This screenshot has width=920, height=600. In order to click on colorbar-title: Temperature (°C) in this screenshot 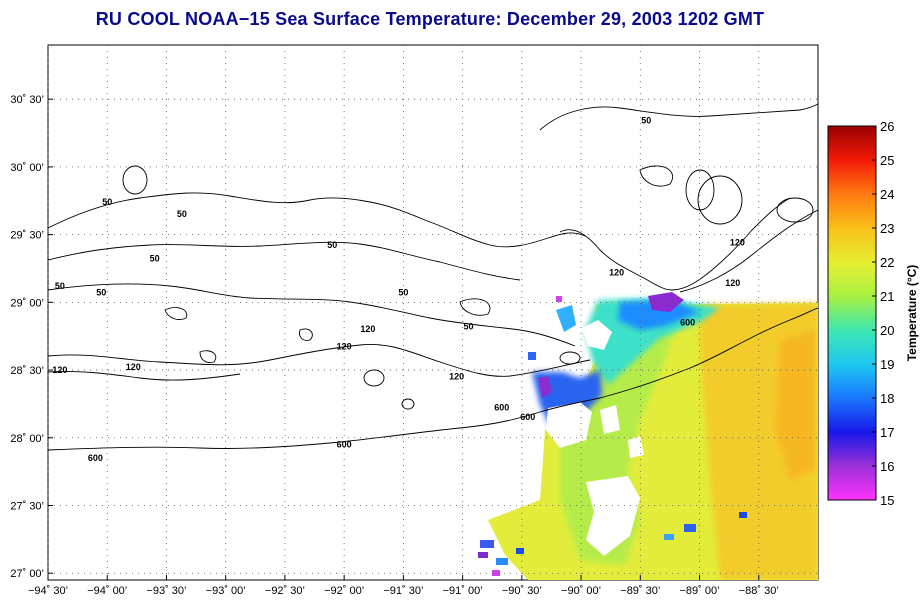, I will do `click(912, 313)`.